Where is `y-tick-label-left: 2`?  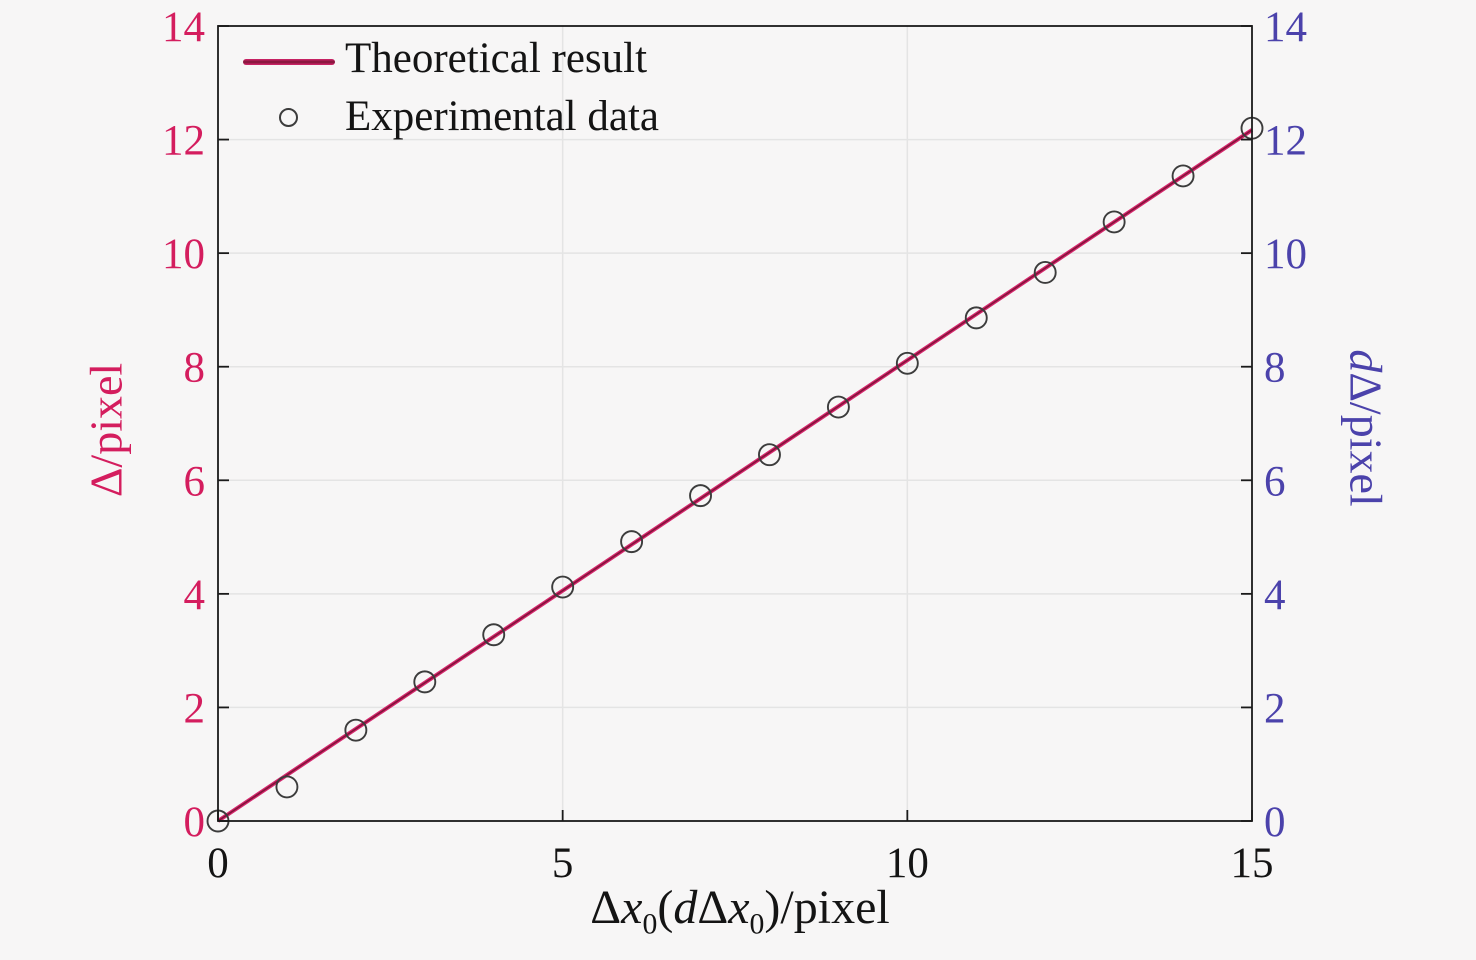
y-tick-label-left: 2 is located at coordinates (195, 708).